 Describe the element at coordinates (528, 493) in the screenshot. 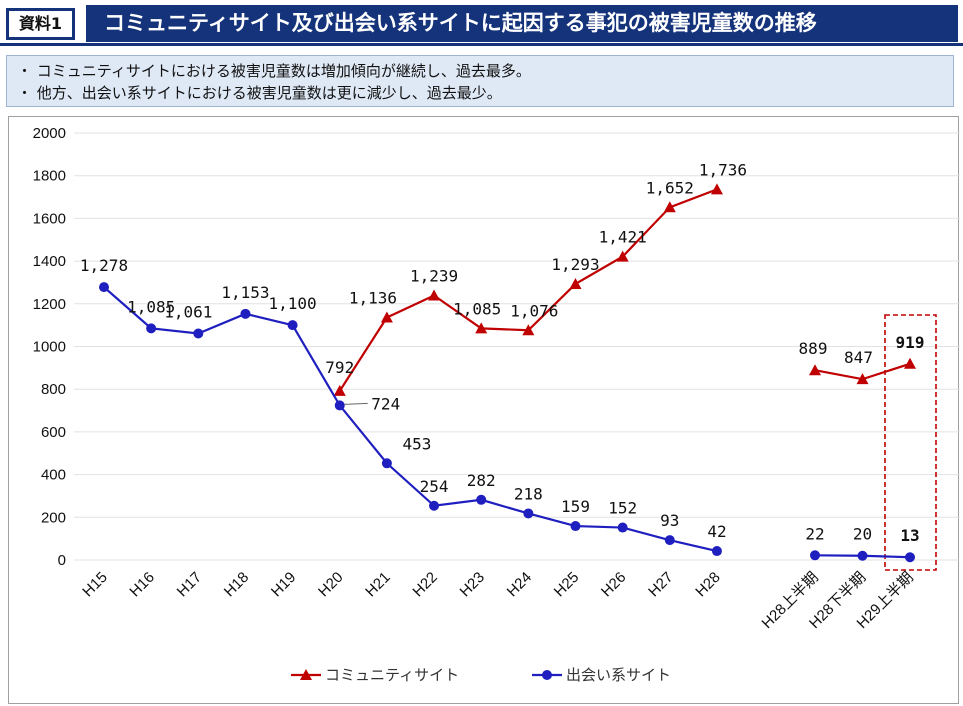

I see `data-label: 218` at that location.